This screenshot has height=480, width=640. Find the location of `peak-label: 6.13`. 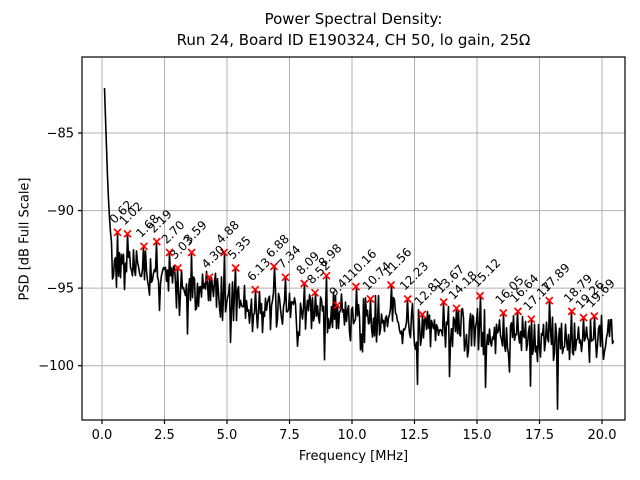

peak-label: 6.13 is located at coordinates (258, 269).